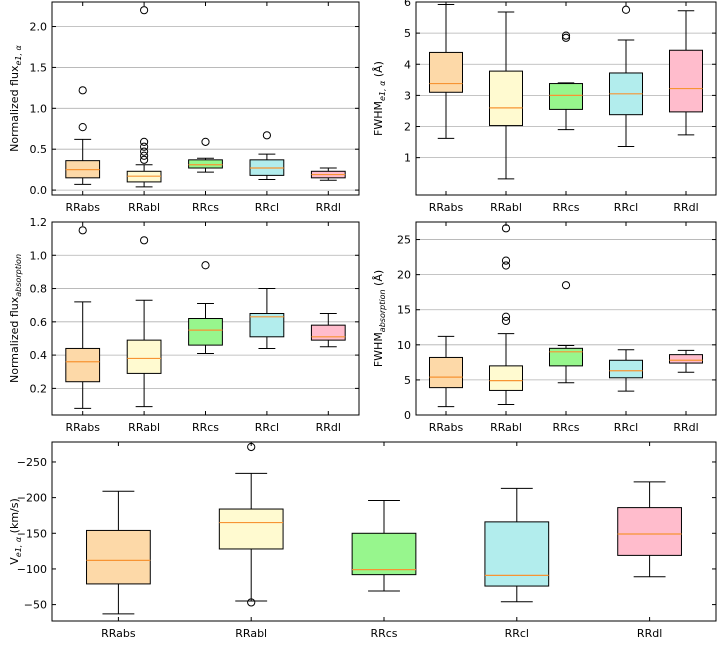  Describe the element at coordinates (39, 289) in the screenshot. I see `ytick-label: 0.8` at that location.